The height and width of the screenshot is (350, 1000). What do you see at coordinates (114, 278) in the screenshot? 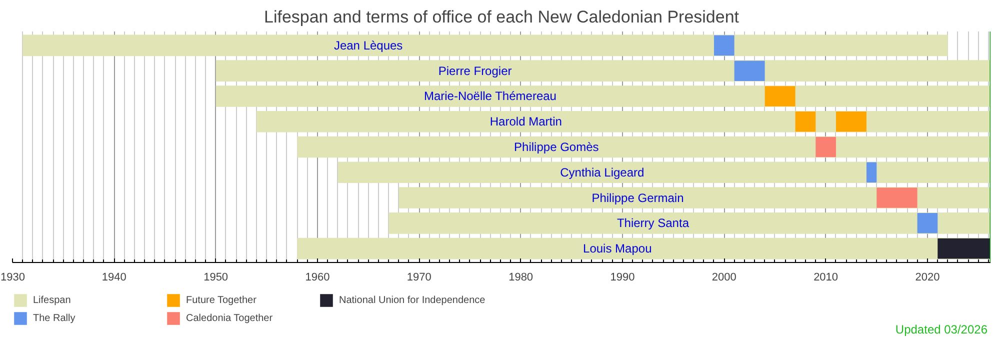
I see `x-tick-label: 1940` at bounding box center [114, 278].